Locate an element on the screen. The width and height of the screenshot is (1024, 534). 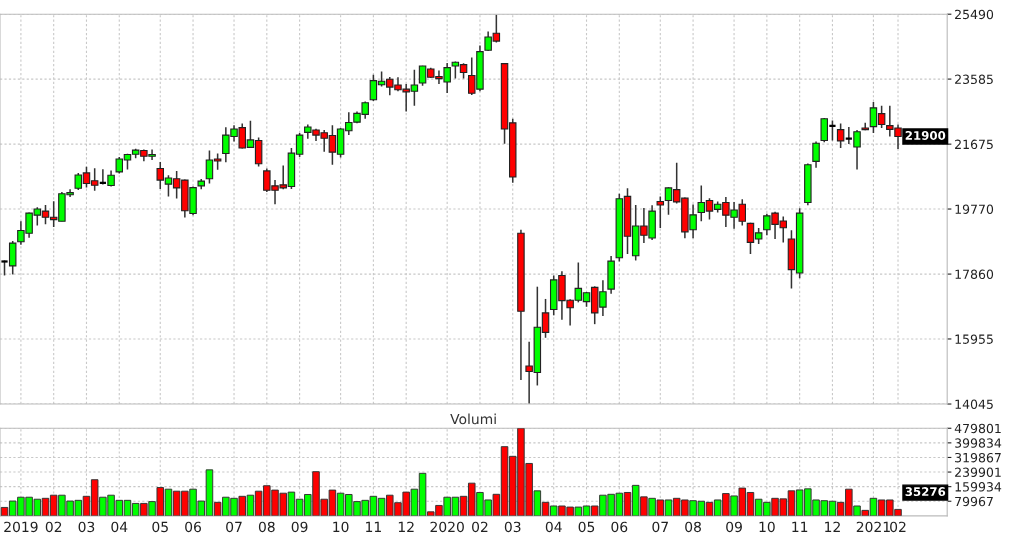
y-tick-label: 79967 is located at coordinates (974, 501).